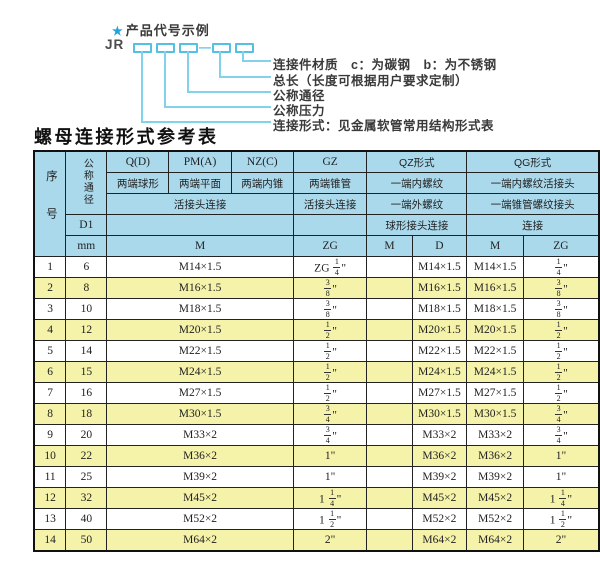  I want to click on header-blank-gz, so click(330, 225).